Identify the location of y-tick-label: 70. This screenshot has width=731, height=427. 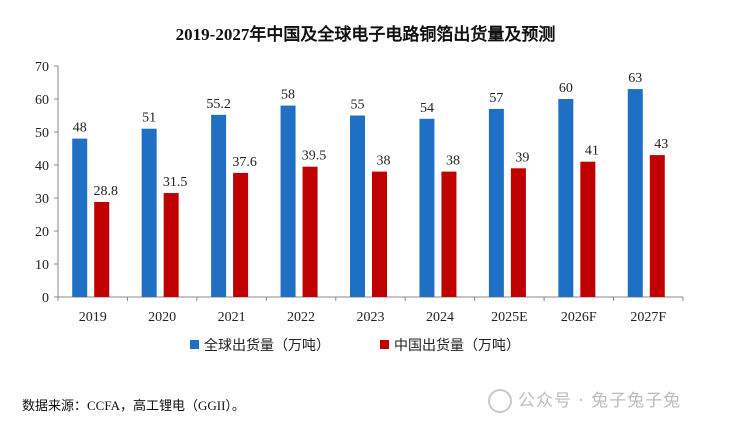
(42, 67).